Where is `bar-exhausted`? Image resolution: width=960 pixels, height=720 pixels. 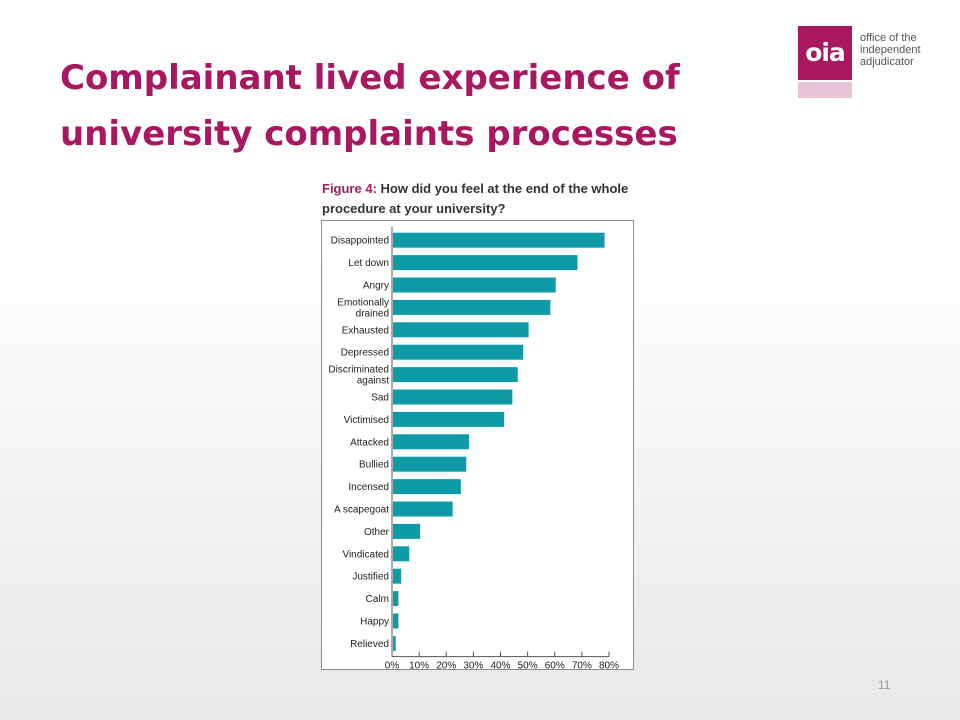
bar-exhausted is located at coordinates (461, 330).